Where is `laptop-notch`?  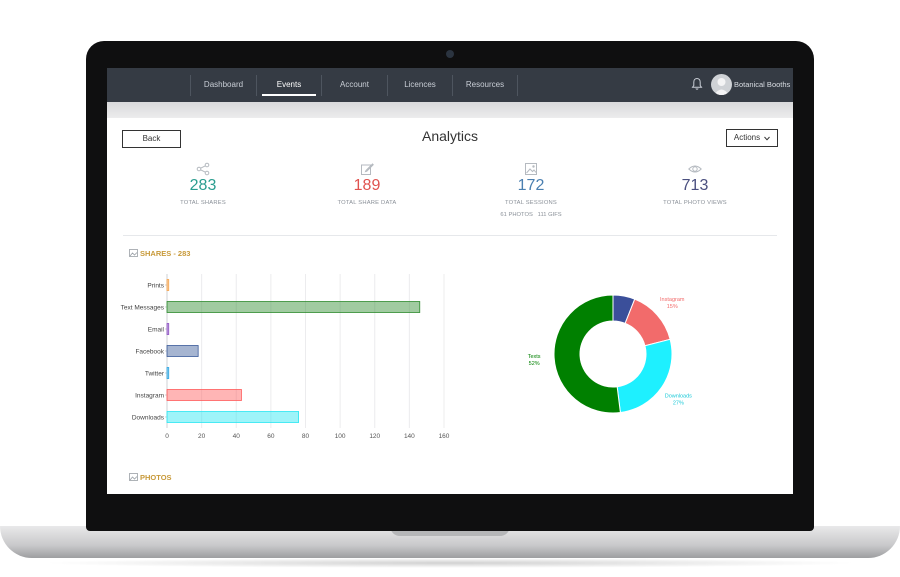
laptop-notch is located at coordinates (450, 531).